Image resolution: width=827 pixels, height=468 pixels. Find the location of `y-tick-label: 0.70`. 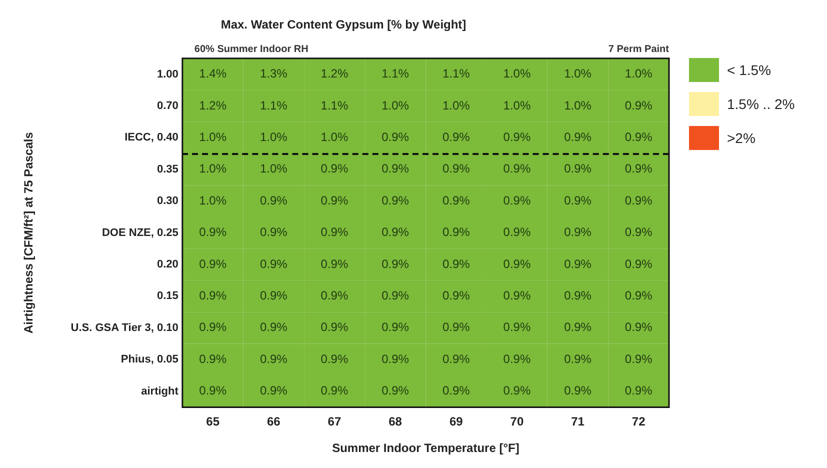

y-tick-label: 0.70 is located at coordinates (167, 106).